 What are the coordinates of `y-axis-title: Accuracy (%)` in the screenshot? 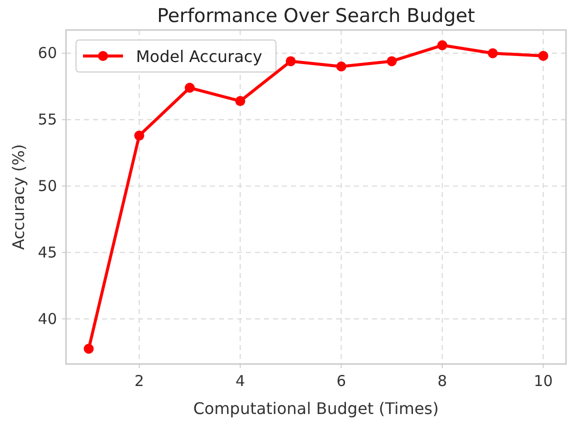 It's located at (18, 197).